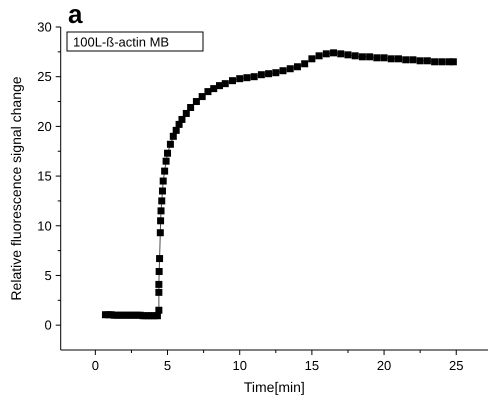  What do you see at coordinates (48, 325) in the screenshot?
I see `y-tick-label: 0` at bounding box center [48, 325].